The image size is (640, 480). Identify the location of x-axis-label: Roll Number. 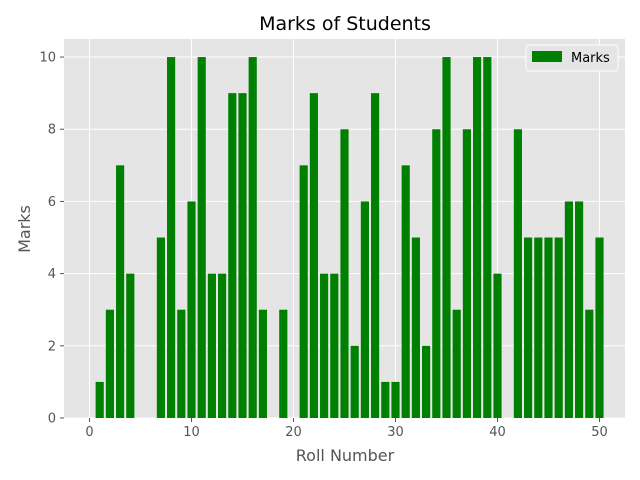
(345, 455).